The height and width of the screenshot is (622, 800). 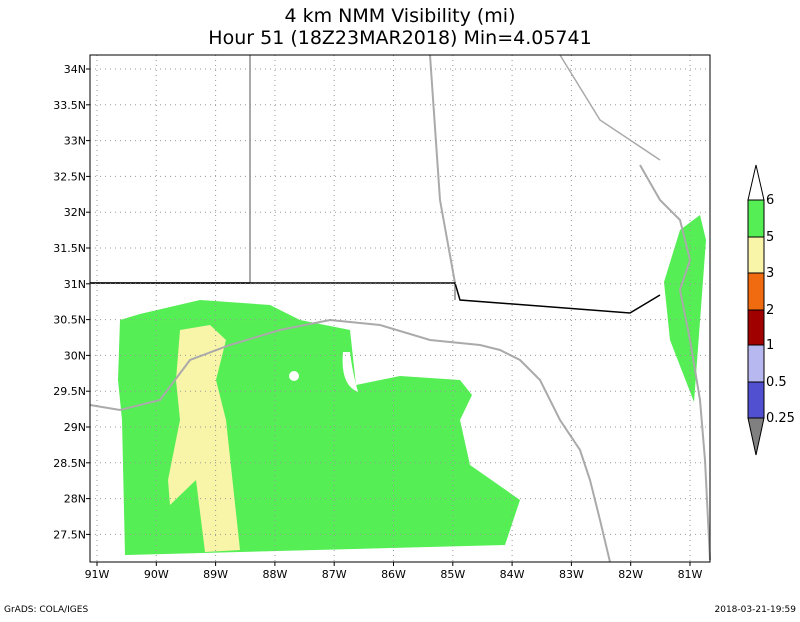 I want to click on colorbar-label: 0.25, so click(x=780, y=418).